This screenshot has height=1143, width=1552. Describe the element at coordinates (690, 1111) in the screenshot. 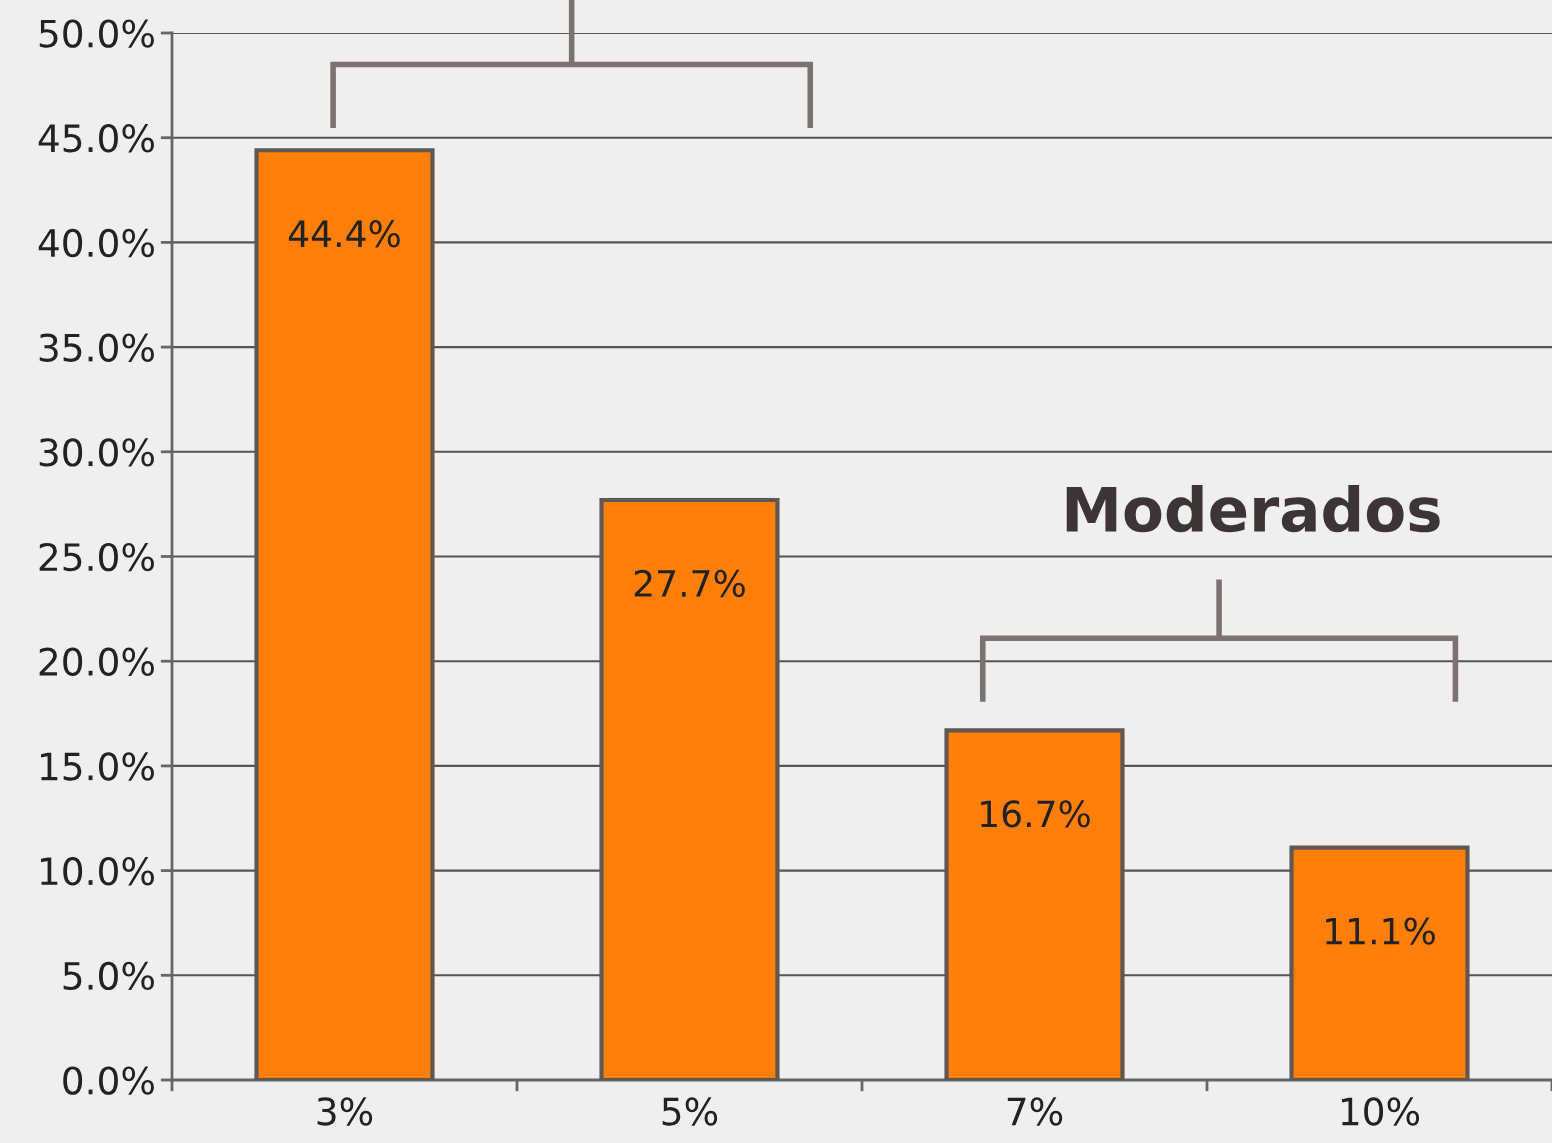

I see `x-tick-label: 5%` at that location.